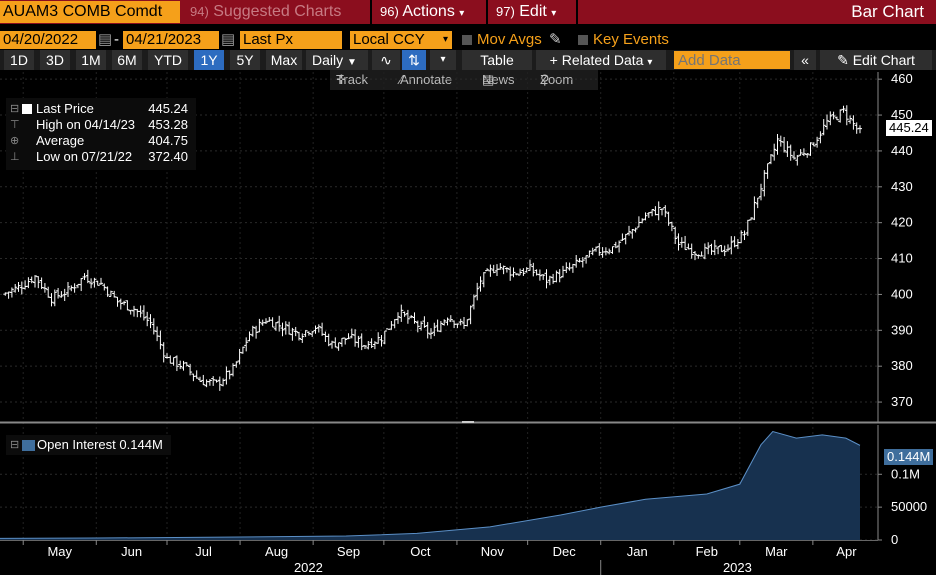 Image resolution: width=936 pixels, height=575 pixels. What do you see at coordinates (555, 39) in the screenshot?
I see `pencil-icon: ✎` at bounding box center [555, 39].